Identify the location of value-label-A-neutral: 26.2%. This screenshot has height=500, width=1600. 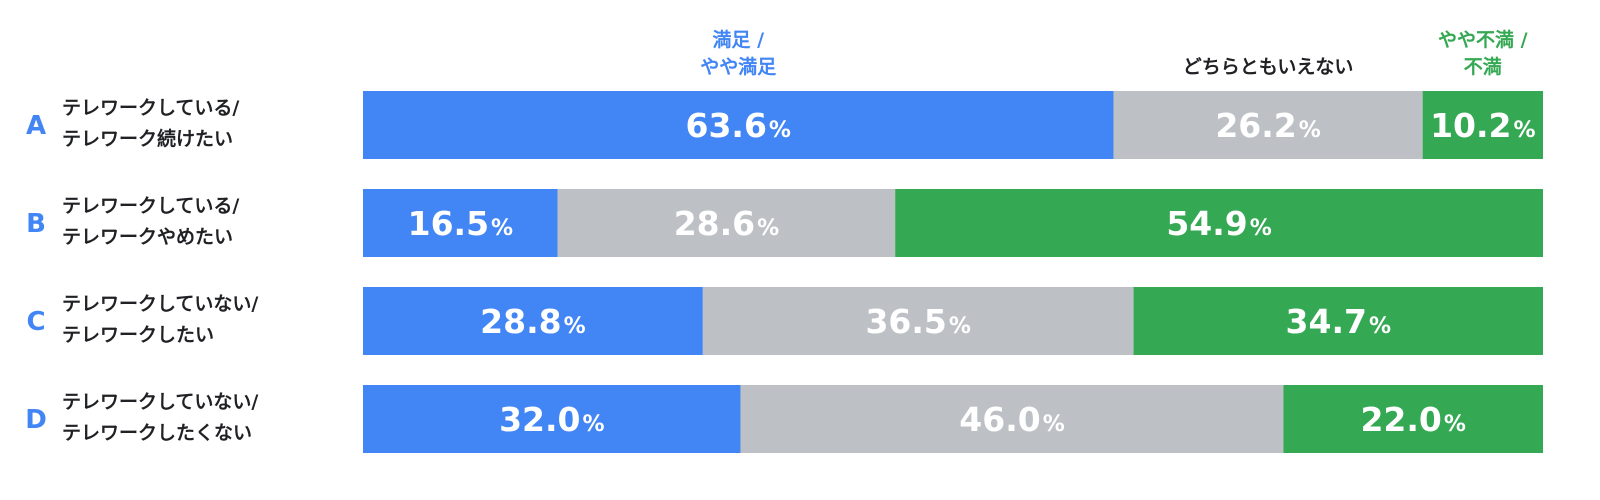
(1267, 125).